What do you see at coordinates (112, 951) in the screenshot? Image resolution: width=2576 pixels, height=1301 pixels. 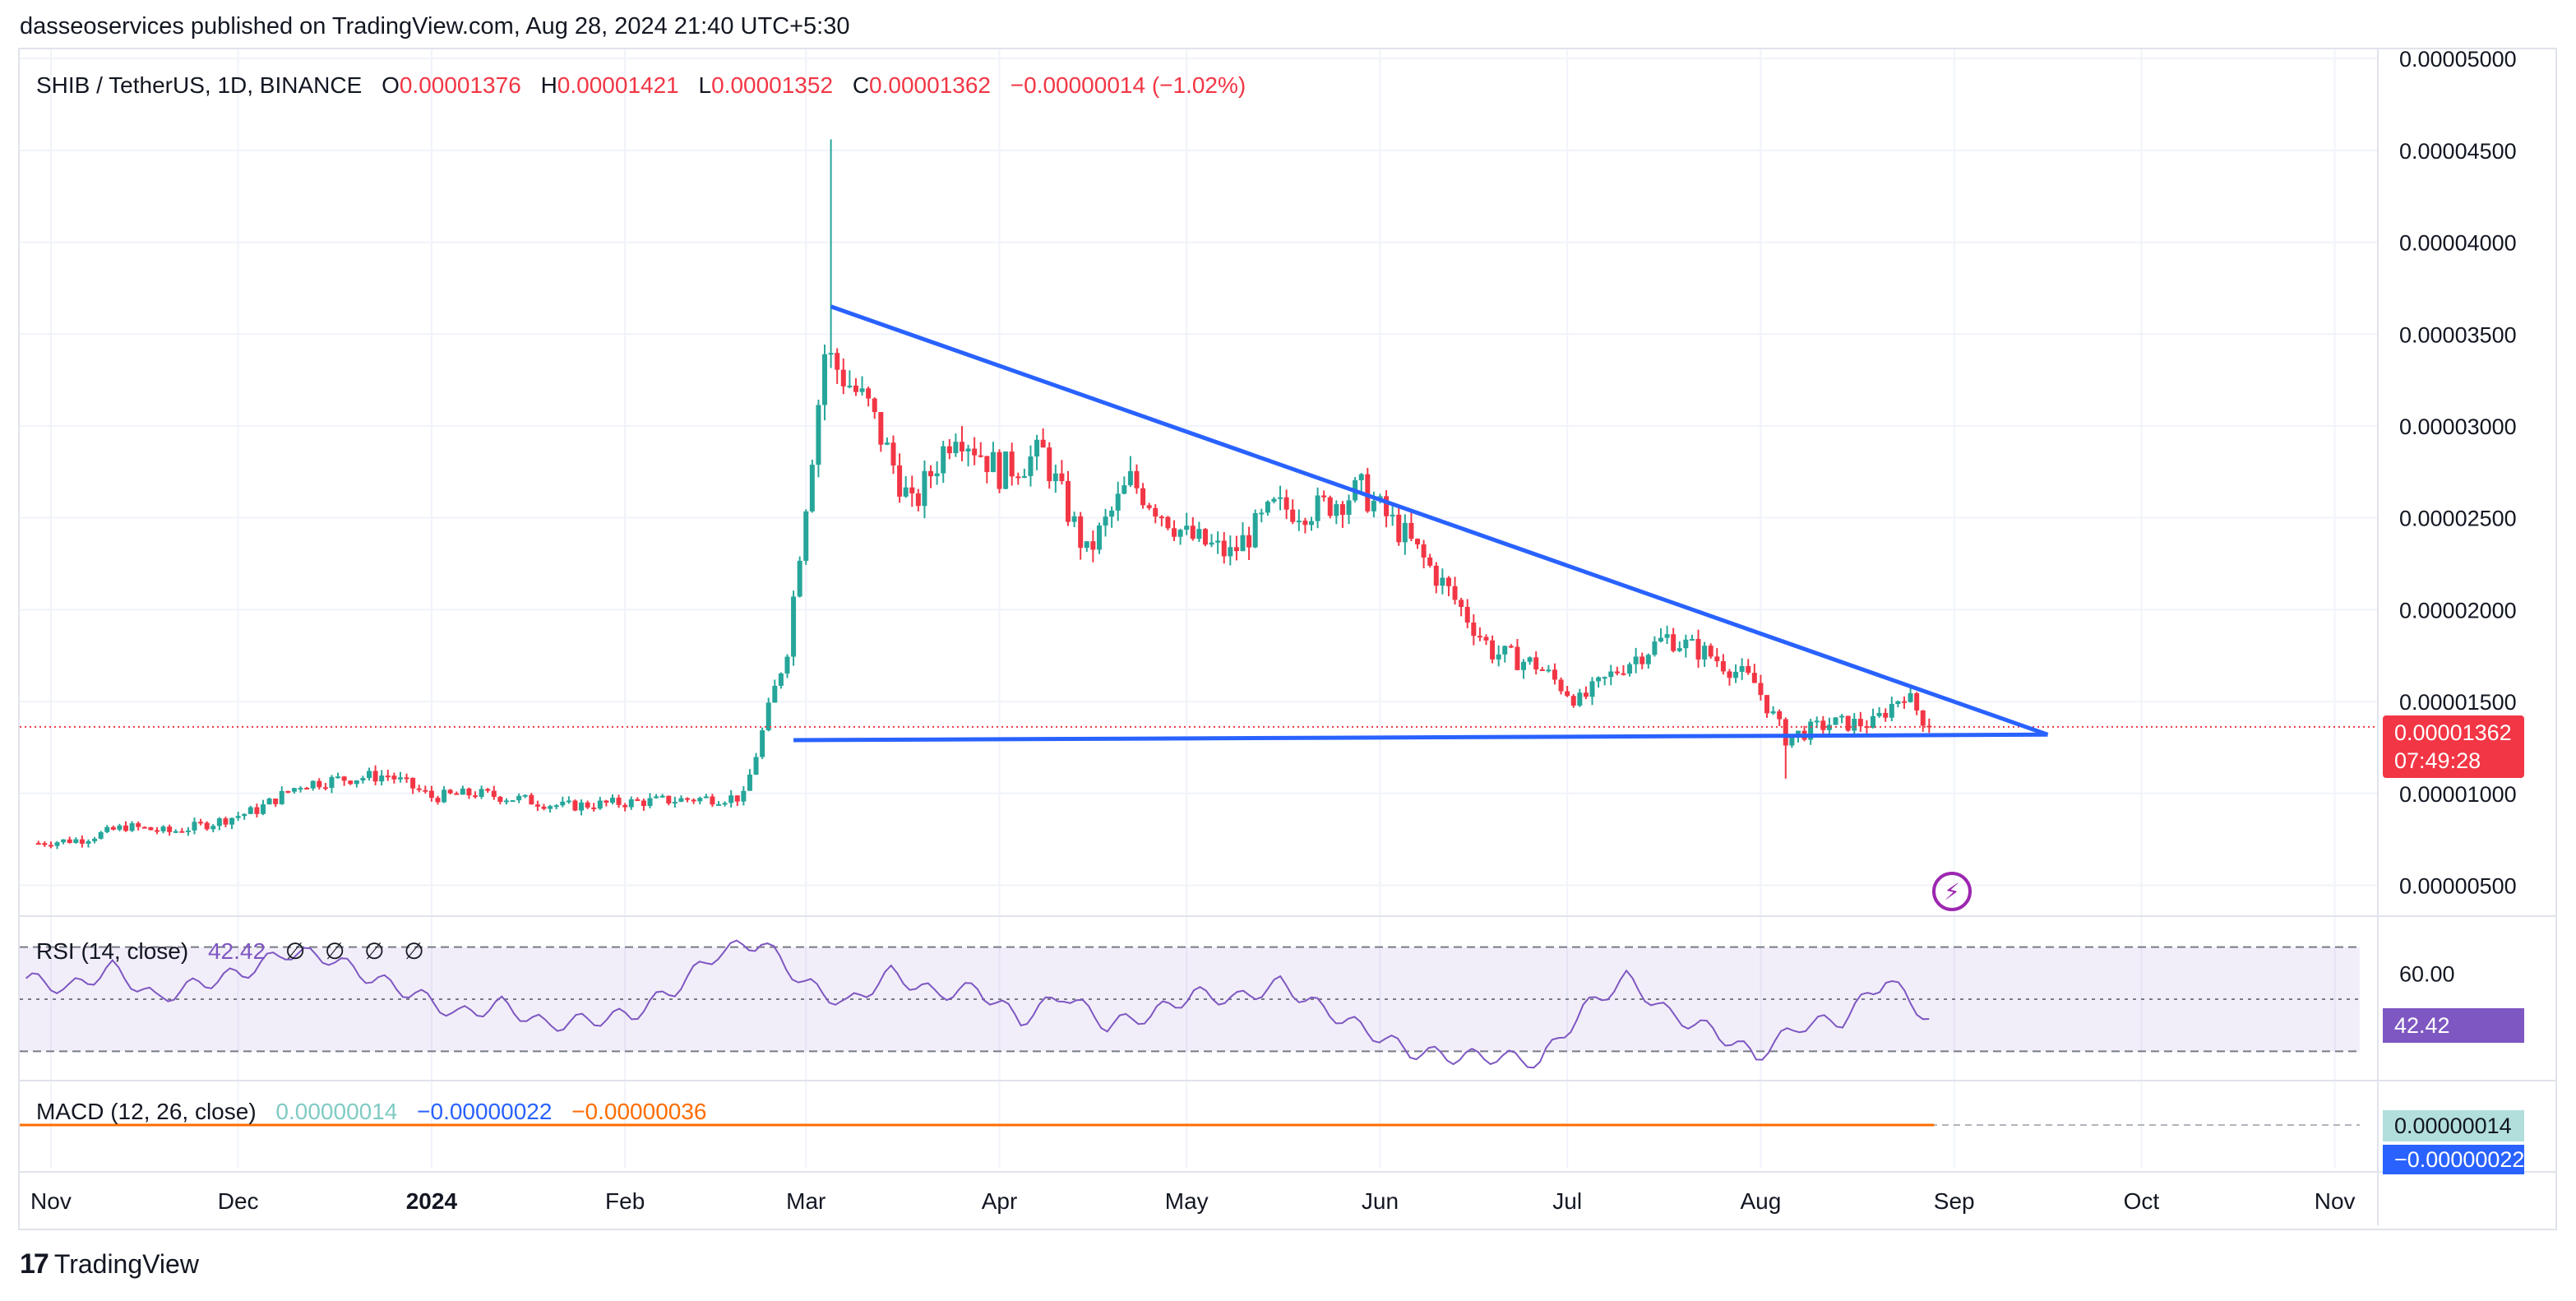 I see `rsi-label: RSI (14, close)` at bounding box center [112, 951].